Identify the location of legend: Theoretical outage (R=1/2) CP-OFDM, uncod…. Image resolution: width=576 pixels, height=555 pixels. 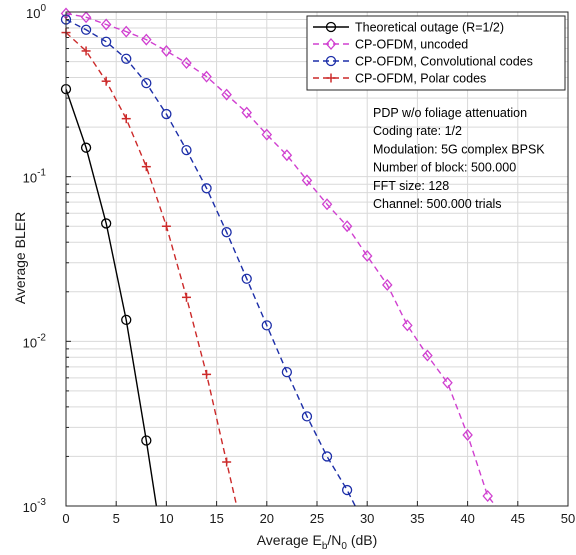
(436, 53).